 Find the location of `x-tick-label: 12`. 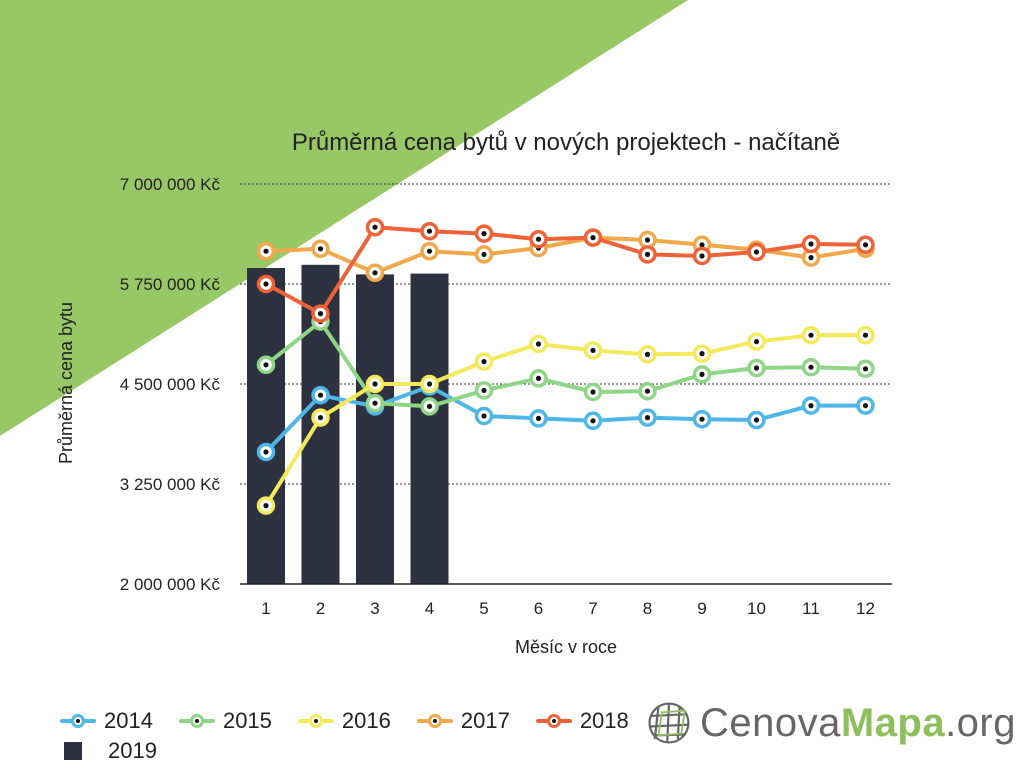

x-tick-label: 12 is located at coordinates (865, 608).